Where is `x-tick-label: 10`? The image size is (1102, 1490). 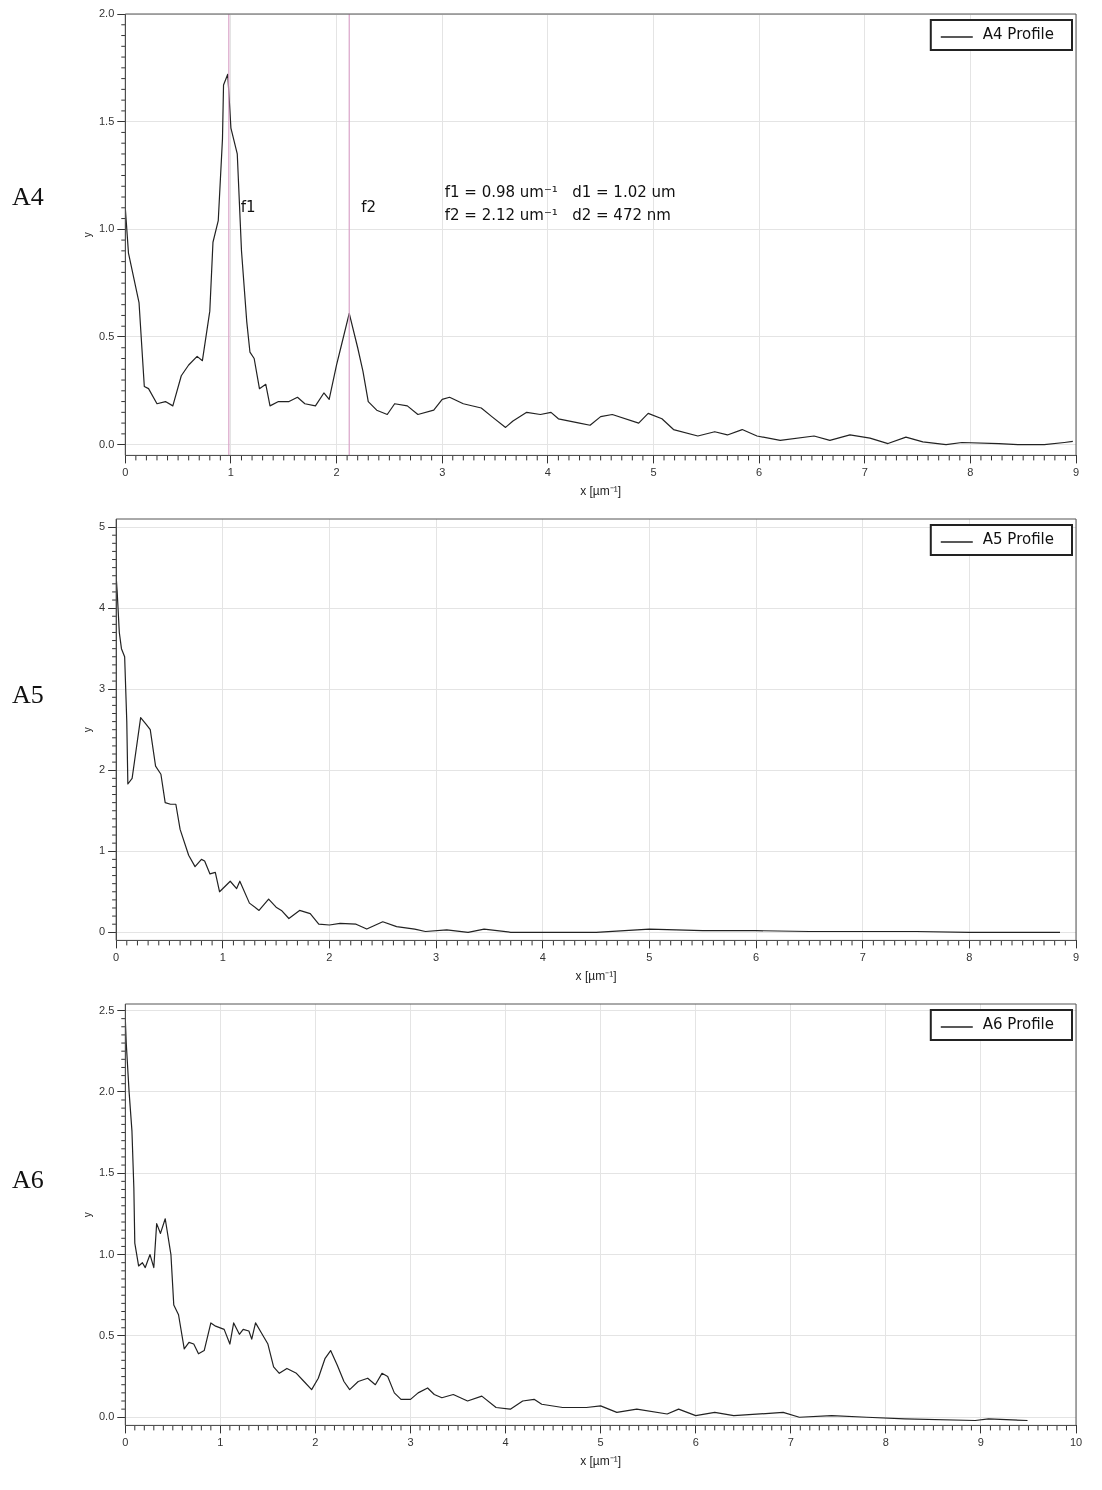
x-tick-label: 10 is located at coordinates (1076, 1442).